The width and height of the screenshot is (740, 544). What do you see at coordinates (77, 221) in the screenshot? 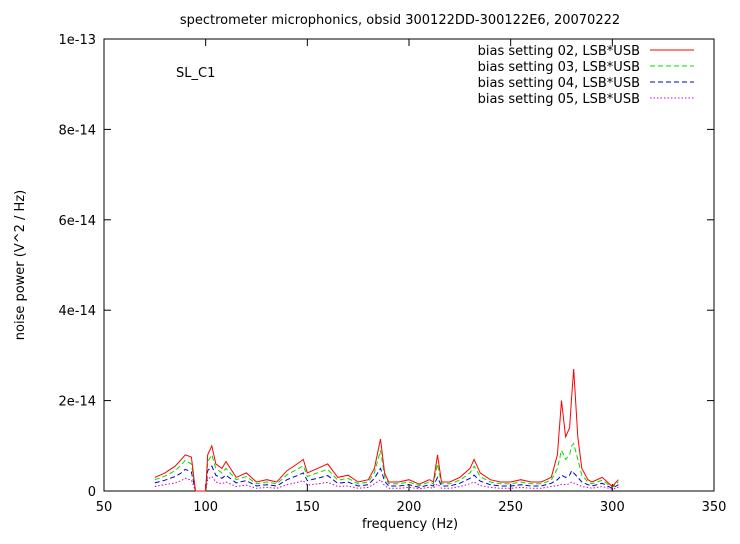
I see `y-tick-label: 6e-14` at bounding box center [77, 221].